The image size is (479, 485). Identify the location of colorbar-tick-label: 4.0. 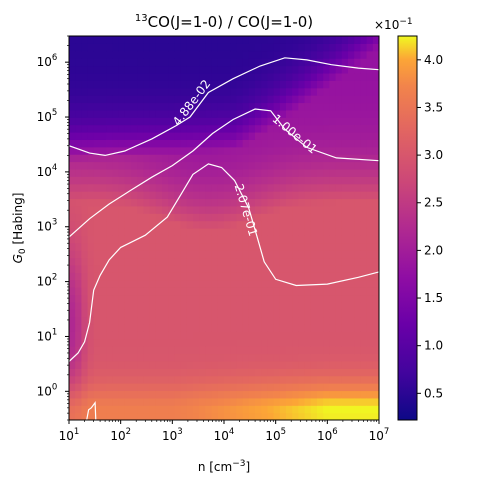
(433, 60).